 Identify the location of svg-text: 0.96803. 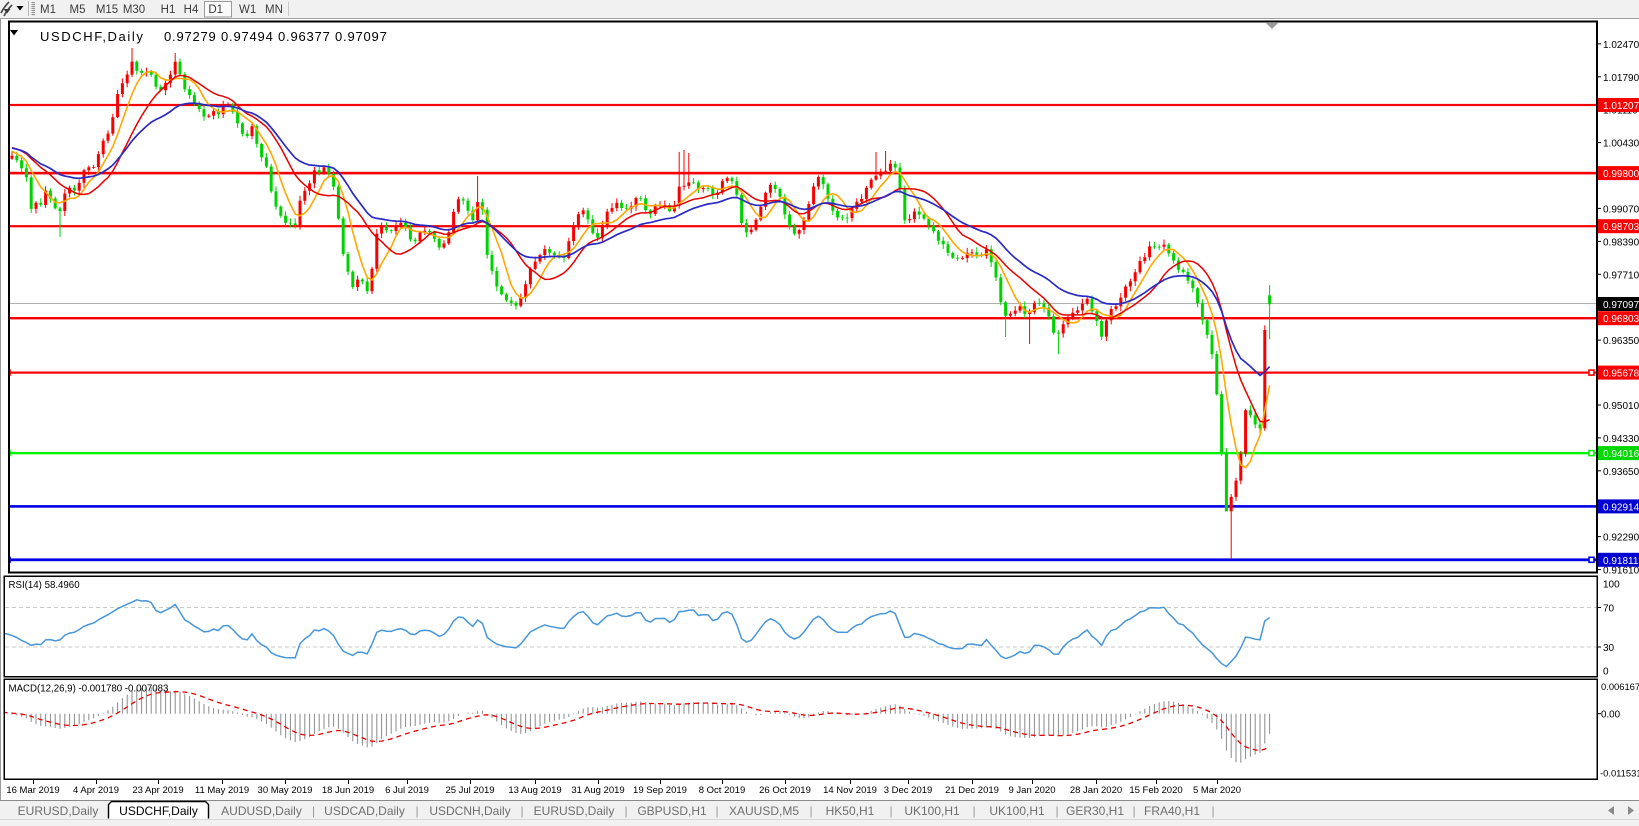
(1621, 319).